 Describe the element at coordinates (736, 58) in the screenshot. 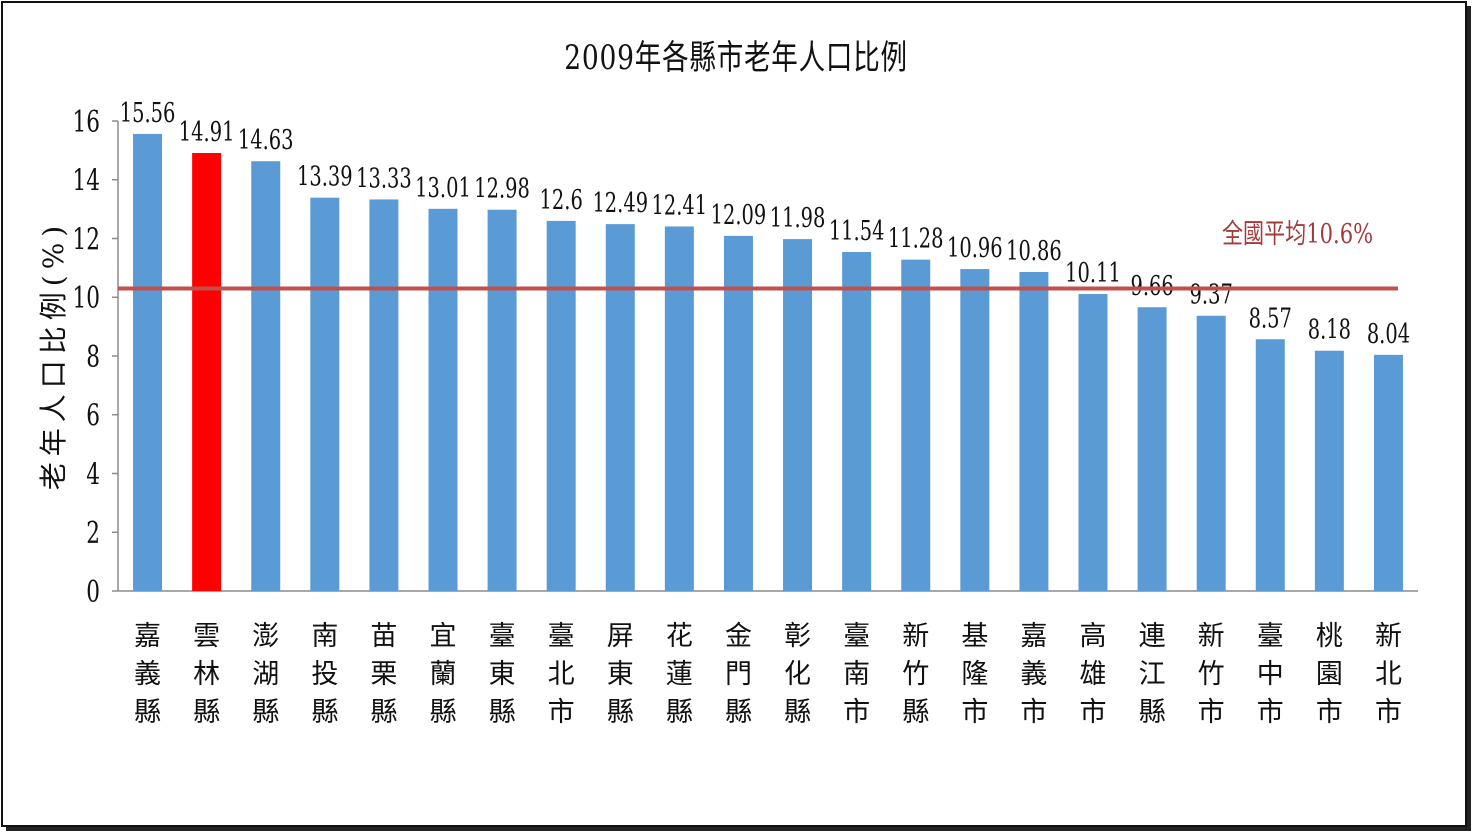

I see `chart-title: 2009年各縣市老年人口比例` at that location.